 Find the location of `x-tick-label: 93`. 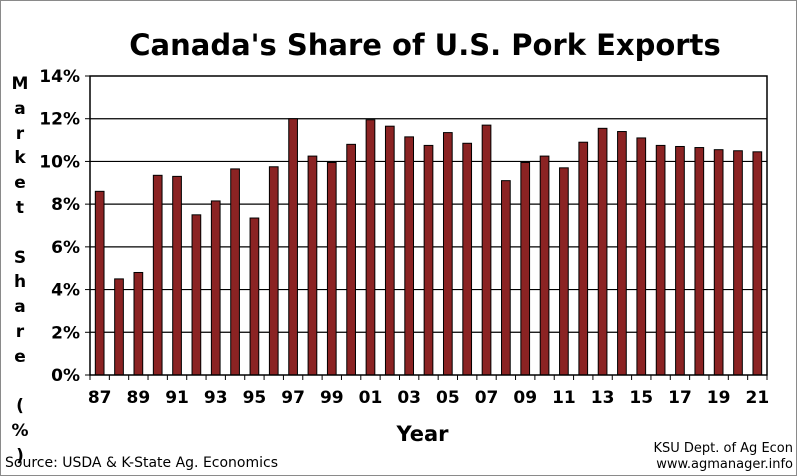

x-tick-label: 93 is located at coordinates (216, 398).